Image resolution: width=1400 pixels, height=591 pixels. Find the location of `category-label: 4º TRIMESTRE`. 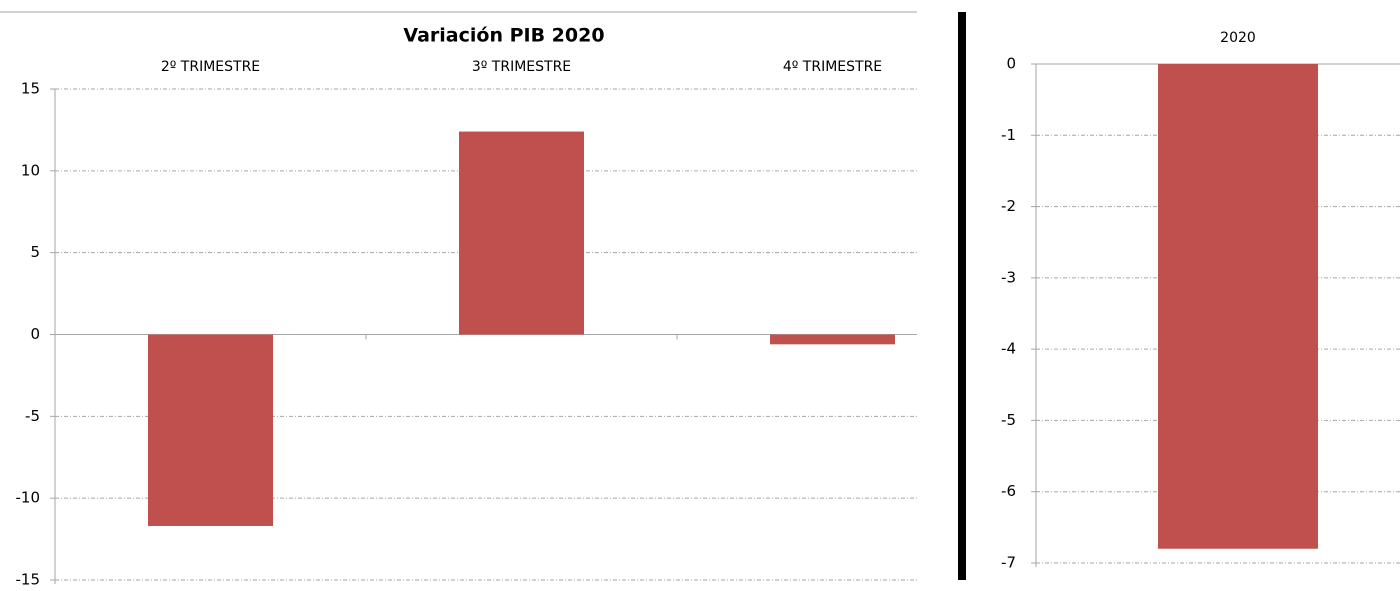

category-label: 4º TRIMESTRE is located at coordinates (832, 67).